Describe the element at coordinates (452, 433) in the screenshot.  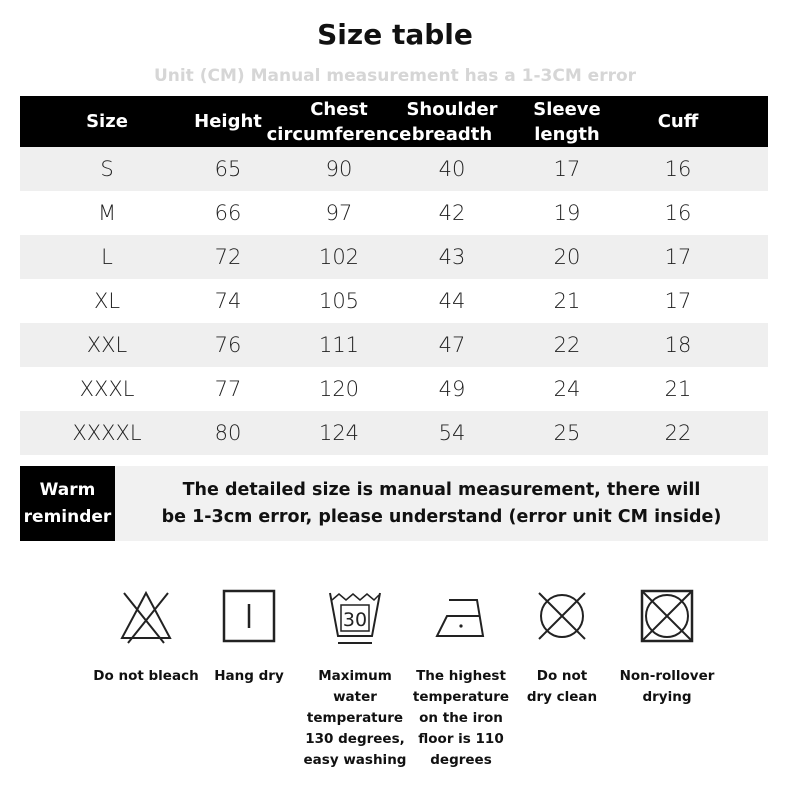
I see `table-cell: 54` at that location.